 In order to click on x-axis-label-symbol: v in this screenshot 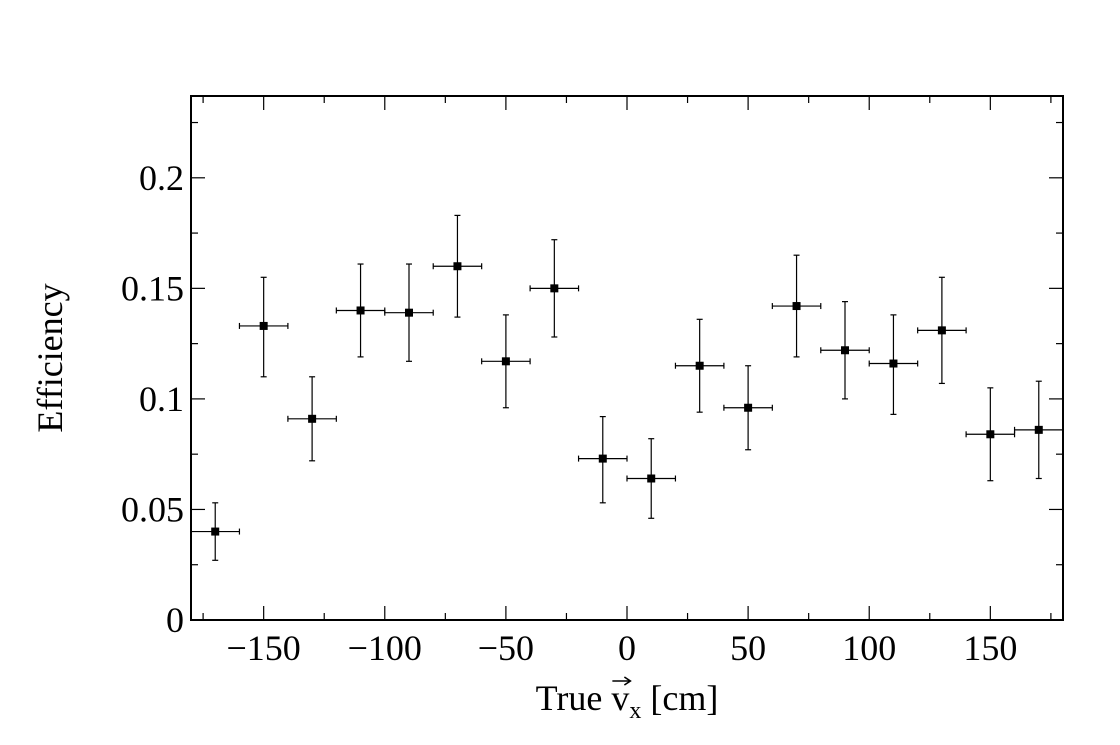, I will do `click(620, 698)`.